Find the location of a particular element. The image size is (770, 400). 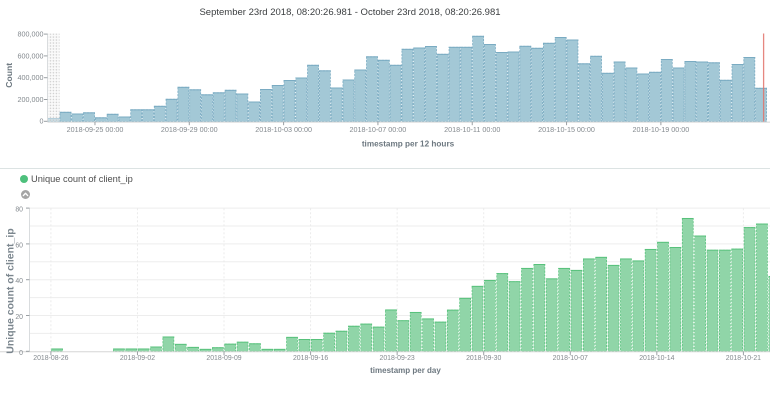

svg-text: 2018-10-07 00:00 is located at coordinates (378, 129).